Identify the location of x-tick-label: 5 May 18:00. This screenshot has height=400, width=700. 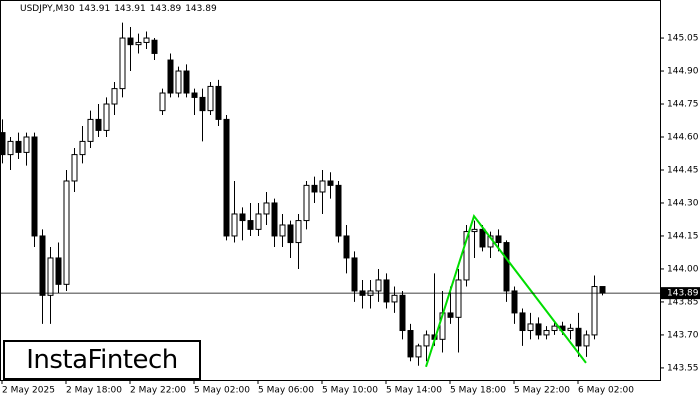
(478, 391).